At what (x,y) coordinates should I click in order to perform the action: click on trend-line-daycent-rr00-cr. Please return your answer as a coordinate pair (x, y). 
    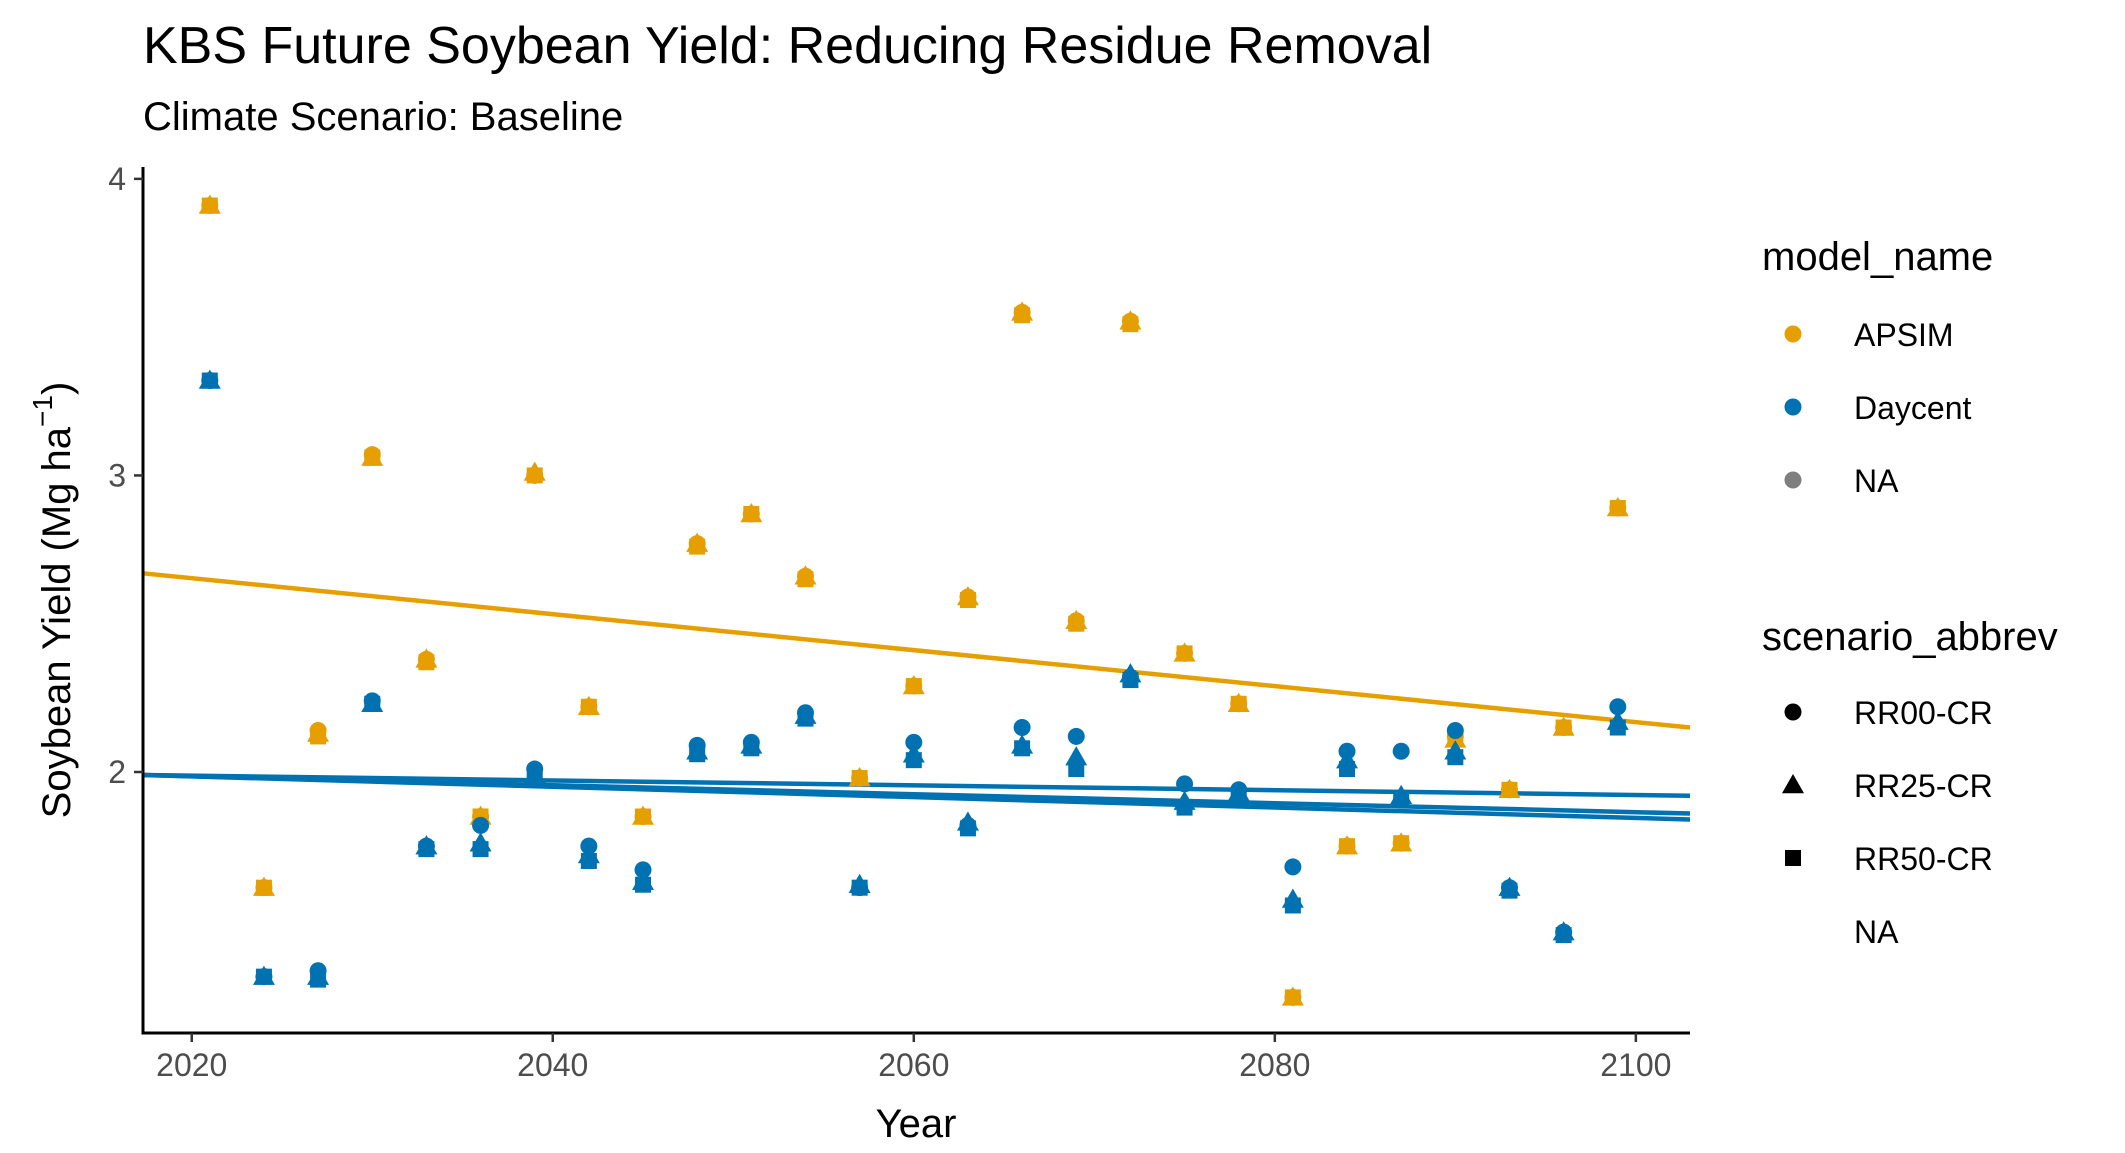
    Looking at the image, I should click on (916, 785).